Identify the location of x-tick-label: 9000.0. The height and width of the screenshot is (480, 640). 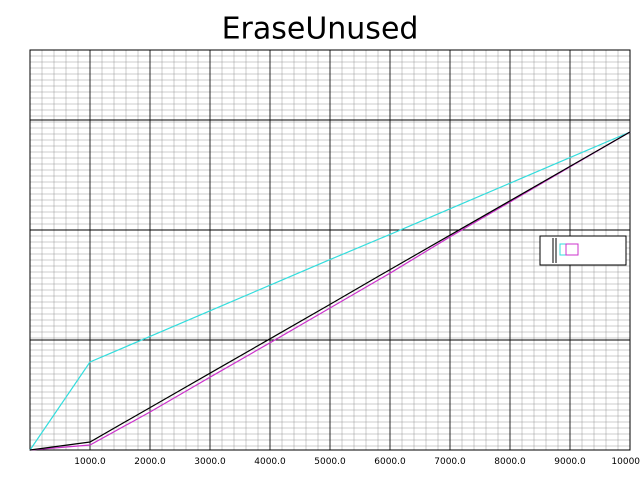
(570, 462).